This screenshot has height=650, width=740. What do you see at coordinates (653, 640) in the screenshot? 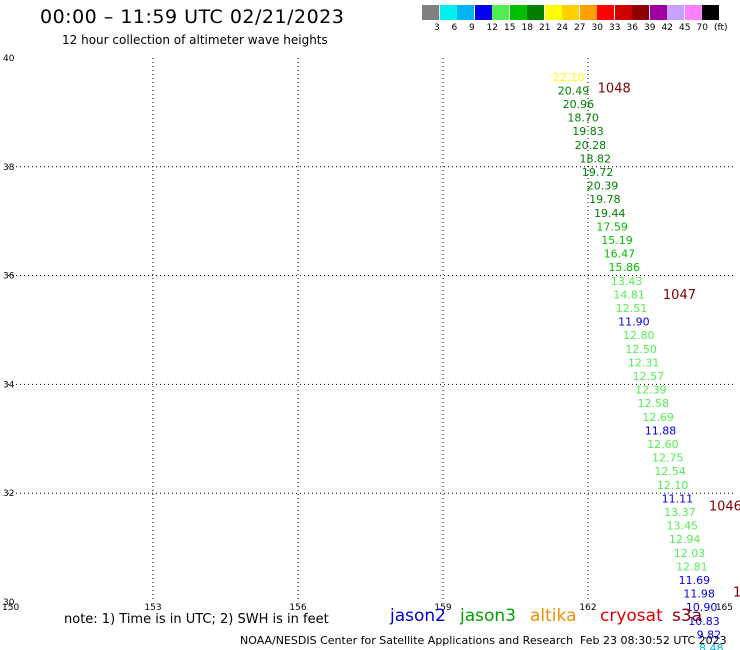
I see `footer-timestamp: Feb 23 08:30:52 UTC 2023` at bounding box center [653, 640].